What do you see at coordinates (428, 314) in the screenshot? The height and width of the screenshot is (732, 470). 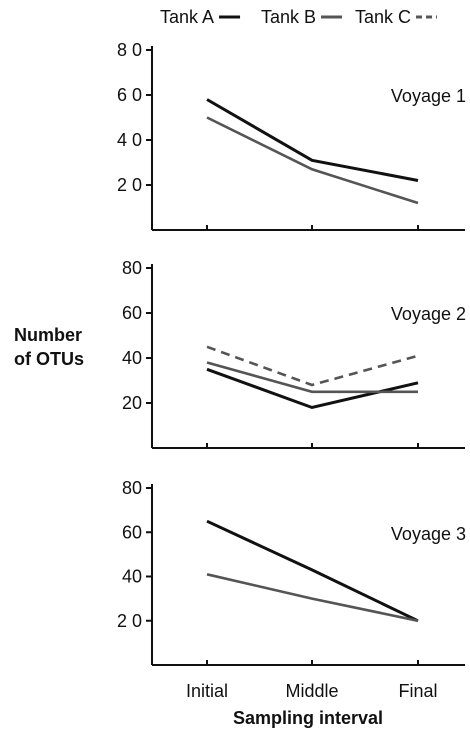 I see `panel-label: Voyage 2` at bounding box center [428, 314].